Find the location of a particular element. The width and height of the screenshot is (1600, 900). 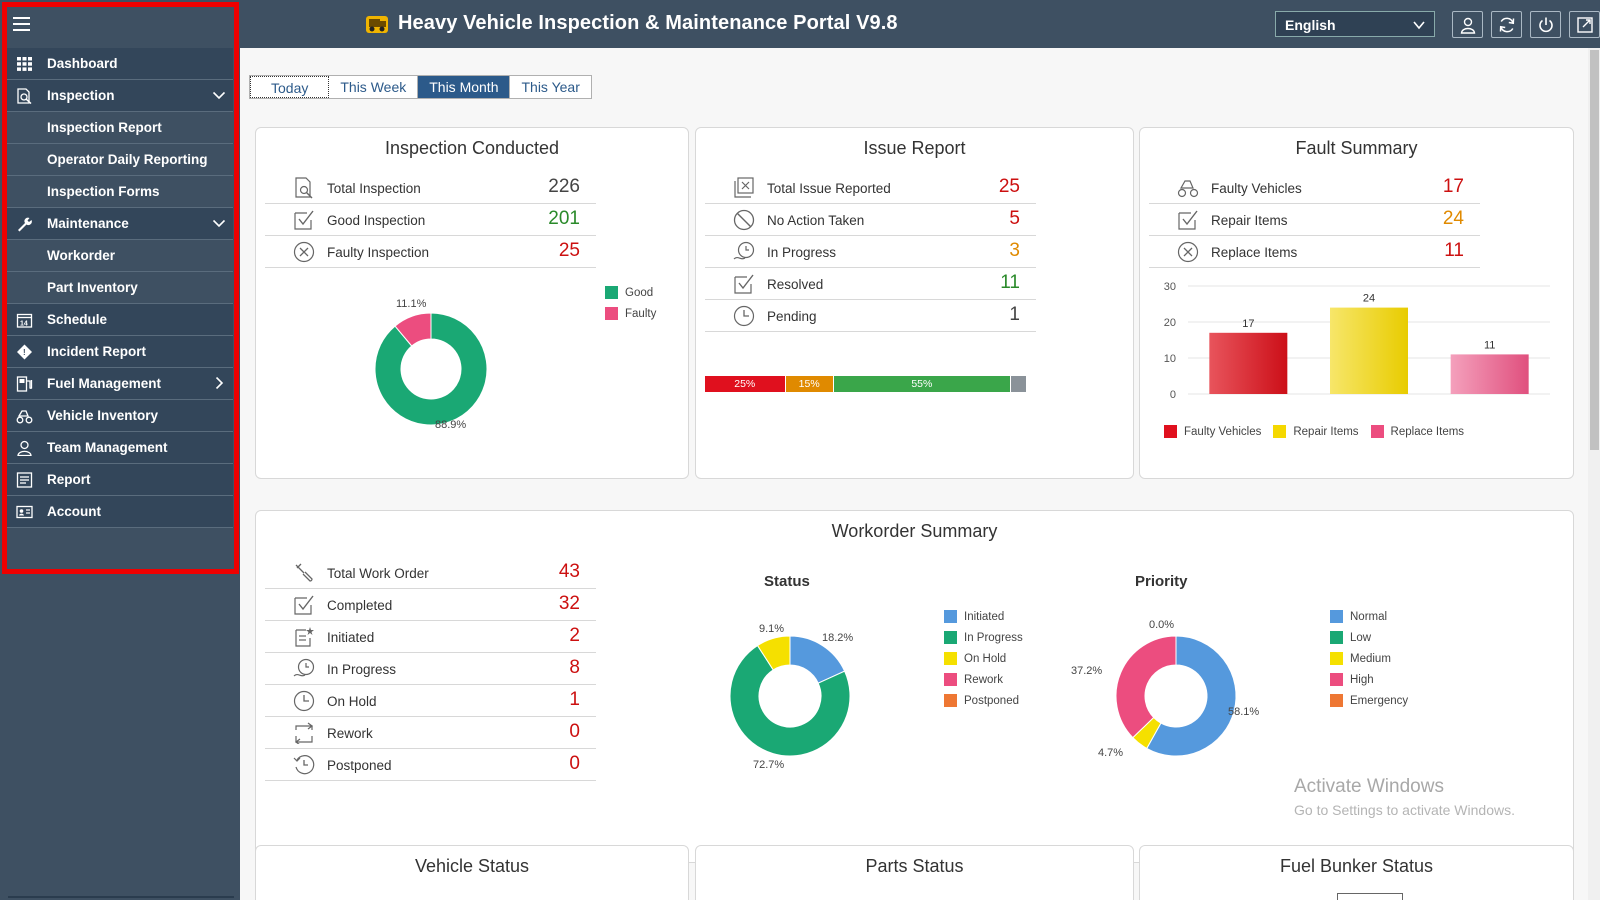

refresh-button is located at coordinates (1506, 24).